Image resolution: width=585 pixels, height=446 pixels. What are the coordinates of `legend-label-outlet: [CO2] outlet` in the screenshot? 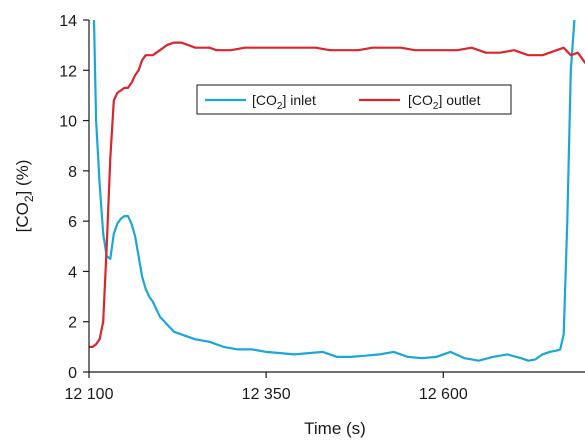 It's located at (444, 102).